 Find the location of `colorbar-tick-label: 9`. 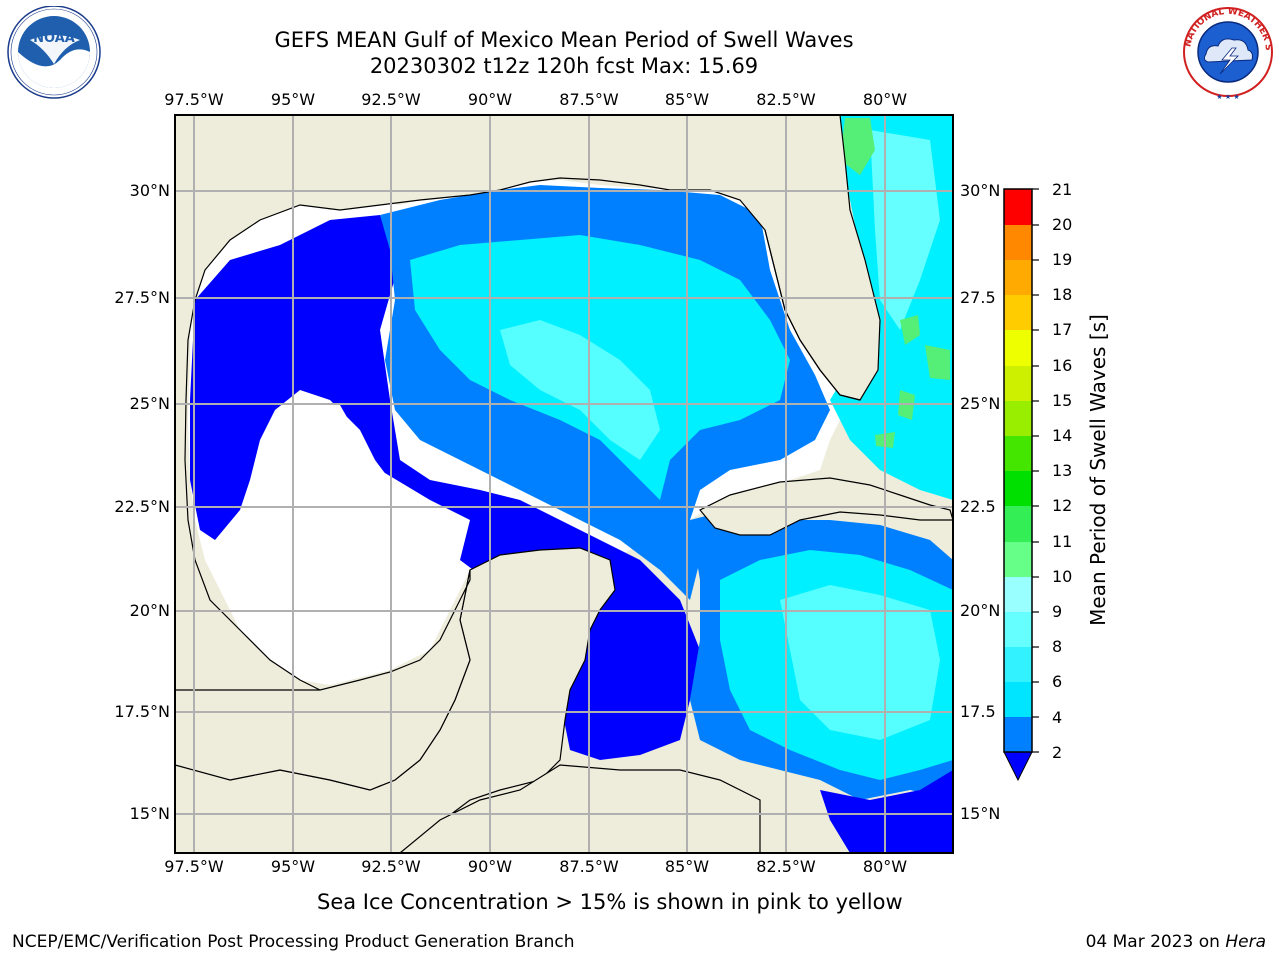

colorbar-tick-label: 9 is located at coordinates (1057, 611).